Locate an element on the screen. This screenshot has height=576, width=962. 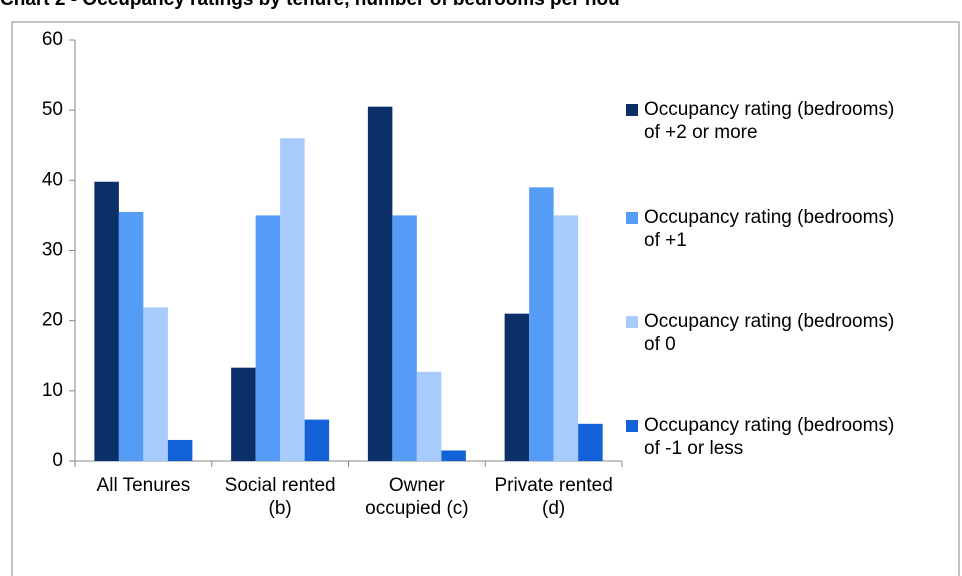
y-tick-label: 10 is located at coordinates (52, 390).